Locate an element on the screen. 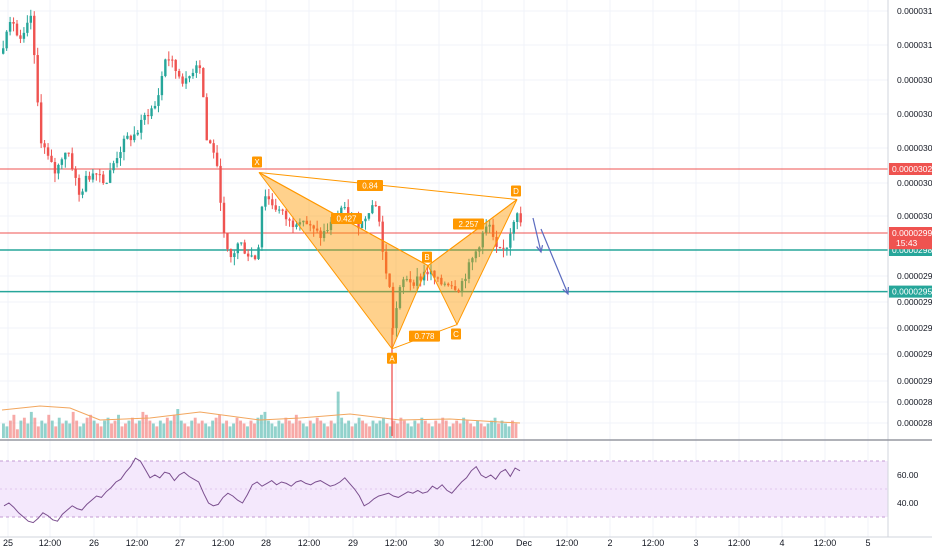 Image resolution: width=932 pixels, height=555 pixels. volume-layer is located at coordinates (261, 414).